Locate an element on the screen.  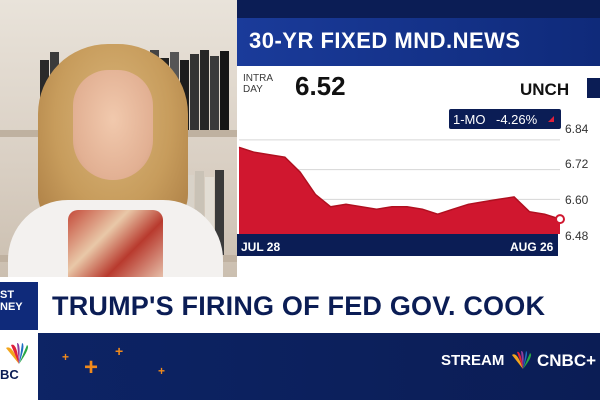
quote-bar is located at coordinates (418, 85).